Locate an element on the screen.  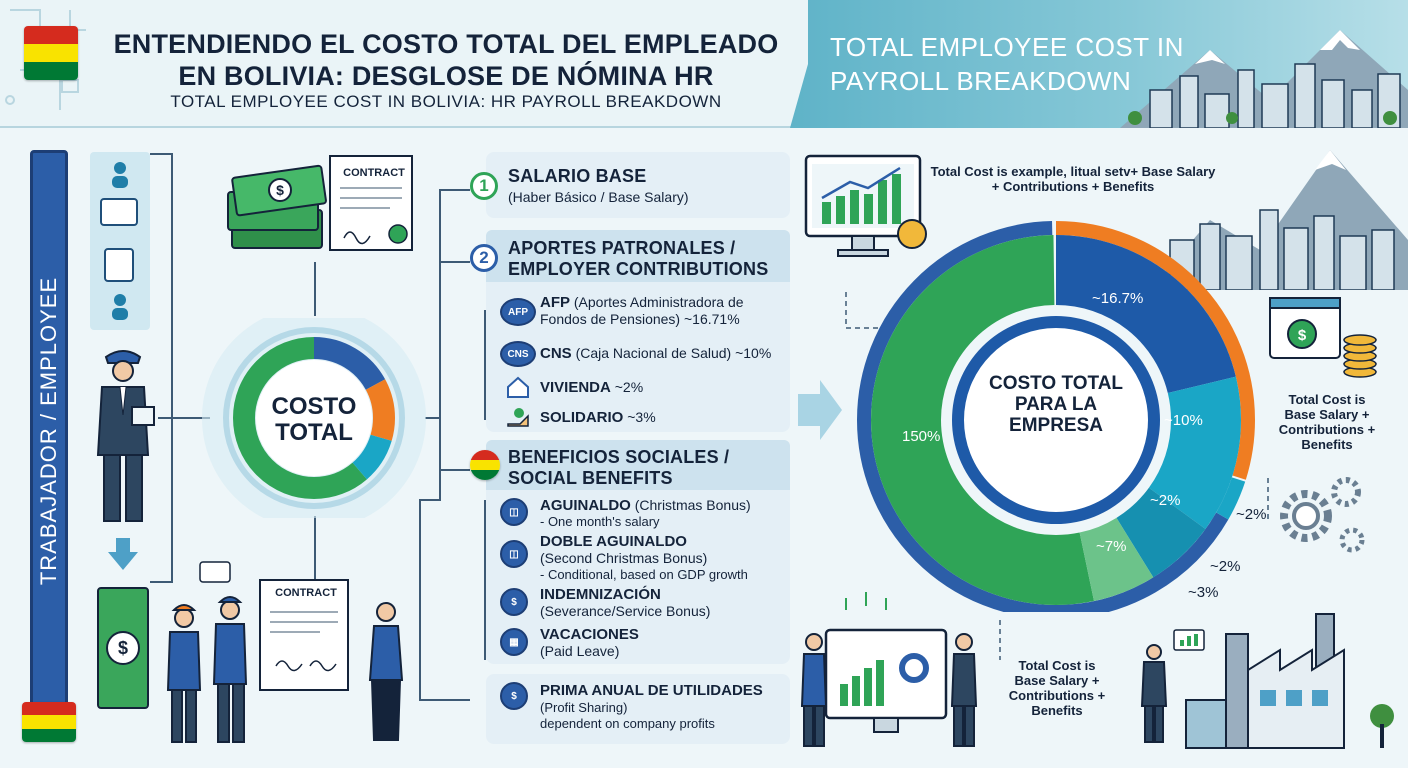
id-badge-icon is located at coordinates (119, 265).